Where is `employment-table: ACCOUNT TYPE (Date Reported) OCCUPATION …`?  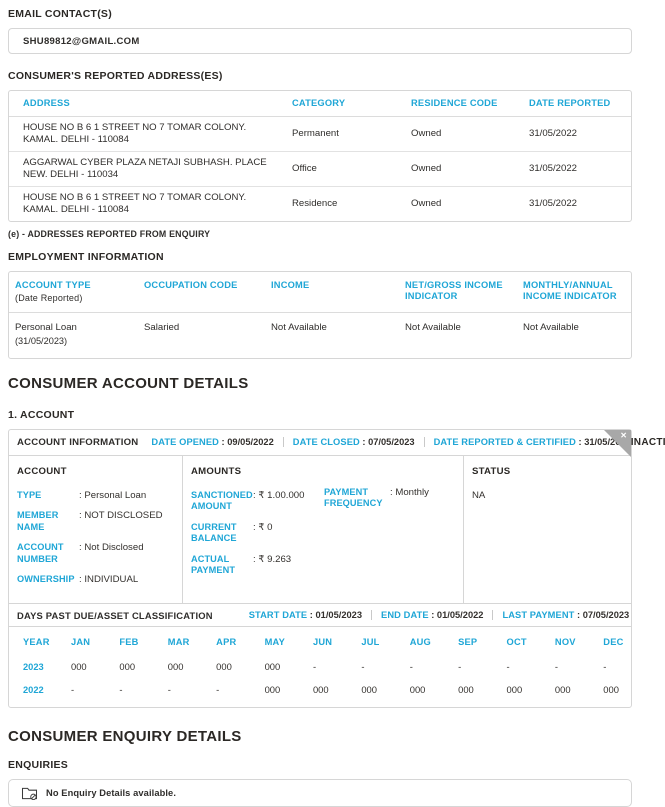 employment-table: ACCOUNT TYPE (Date Reported) OCCUPATION … is located at coordinates (320, 315).